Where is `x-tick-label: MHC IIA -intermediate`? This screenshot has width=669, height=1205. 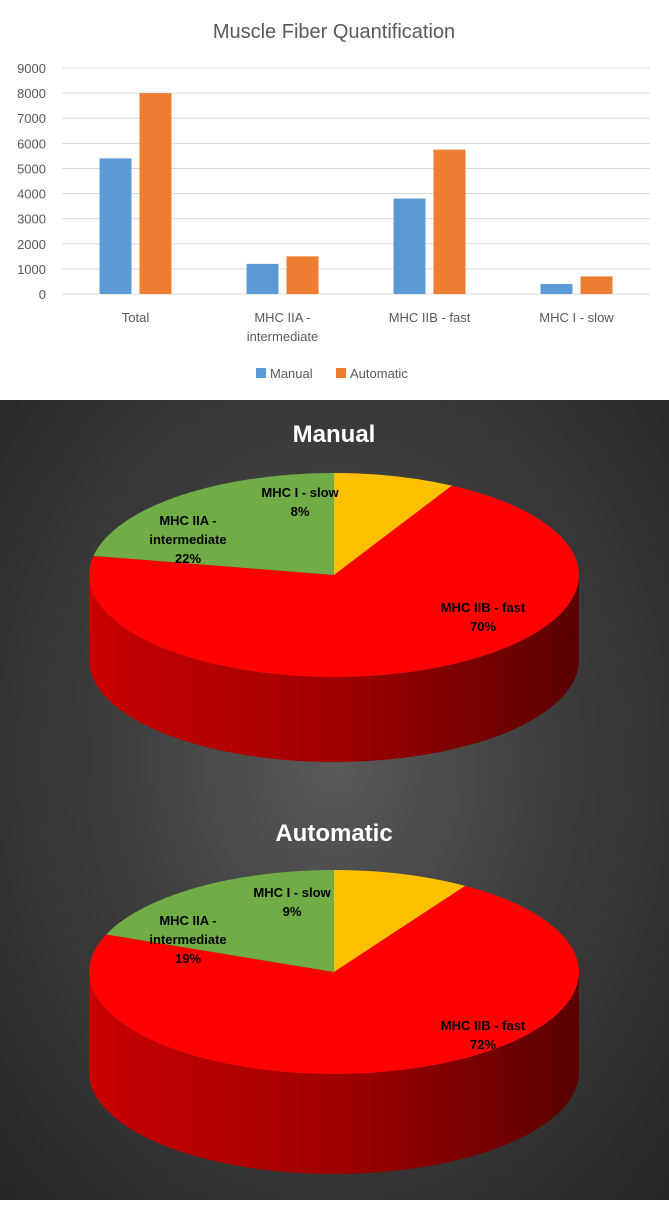 x-tick-label: MHC IIA -intermediate is located at coordinates (283, 327).